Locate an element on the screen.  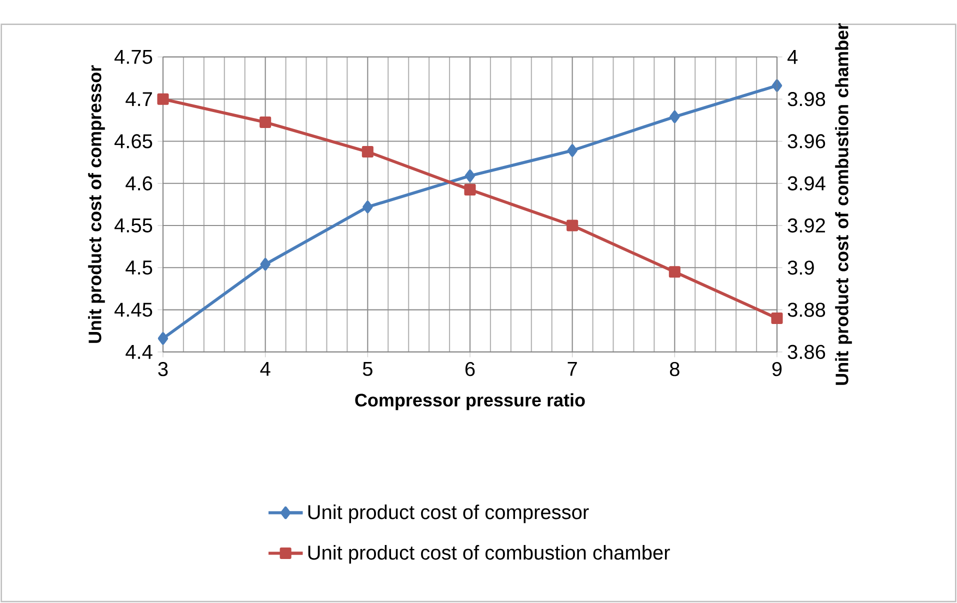
x-tick-label: 6 is located at coordinates (470, 369).